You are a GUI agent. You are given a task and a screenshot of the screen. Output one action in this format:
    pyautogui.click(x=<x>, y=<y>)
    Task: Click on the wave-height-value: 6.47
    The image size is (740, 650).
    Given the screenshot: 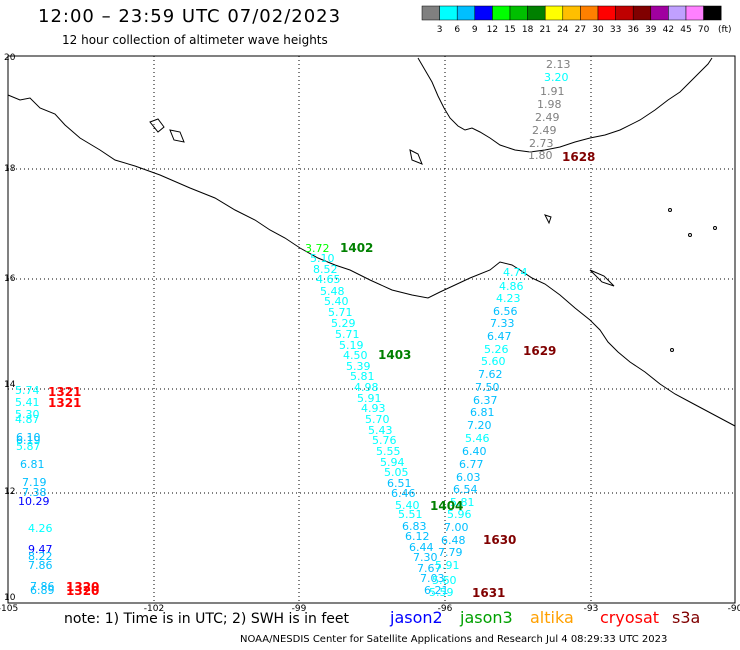 What is the action you would take?
    pyautogui.click(x=499, y=336)
    